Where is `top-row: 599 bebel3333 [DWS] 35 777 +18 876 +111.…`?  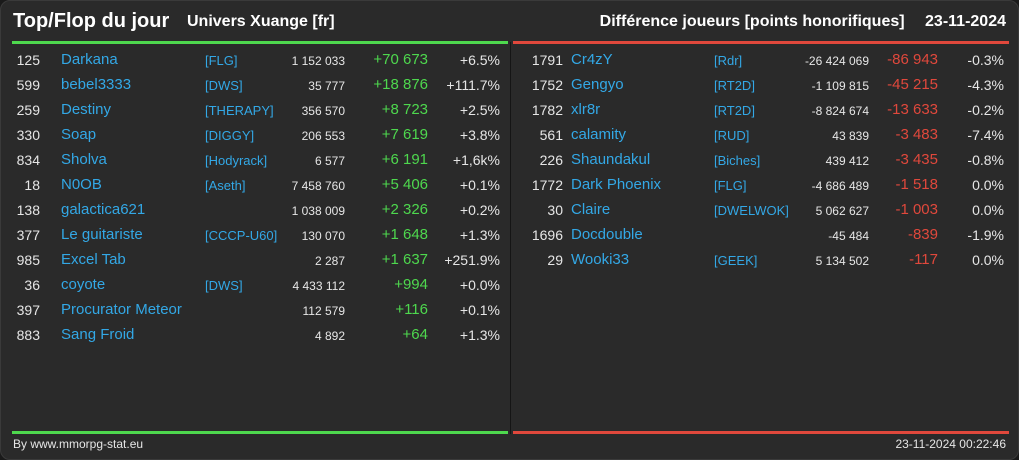 top-row: 599 bebel3333 [DWS] 35 777 +18 876 +111.… is located at coordinates (255, 85).